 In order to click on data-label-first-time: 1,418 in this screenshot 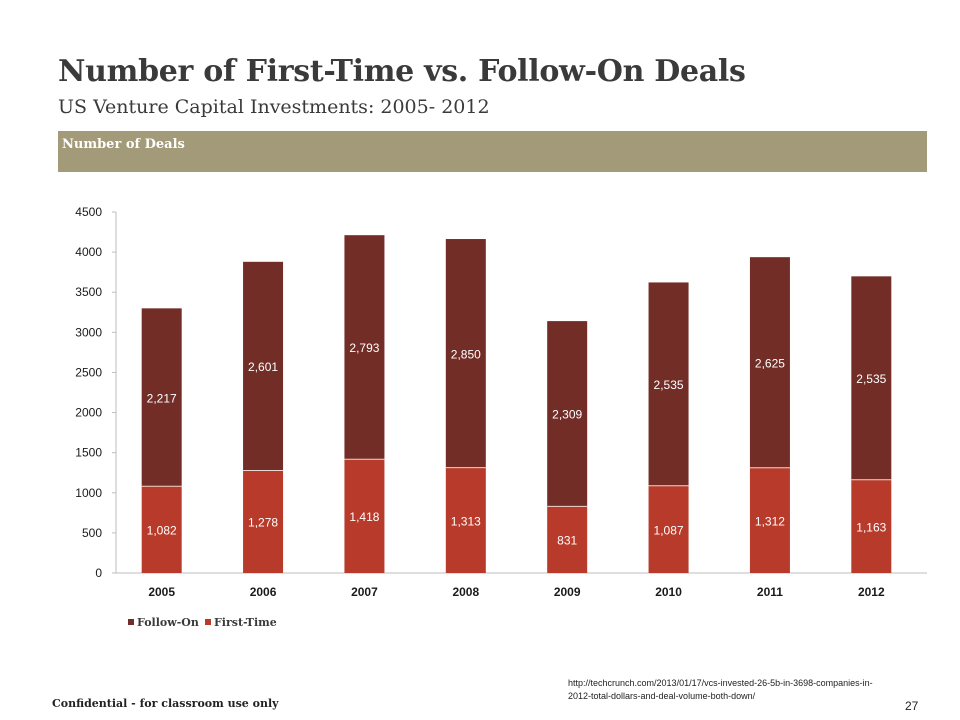, I will do `click(364, 517)`.